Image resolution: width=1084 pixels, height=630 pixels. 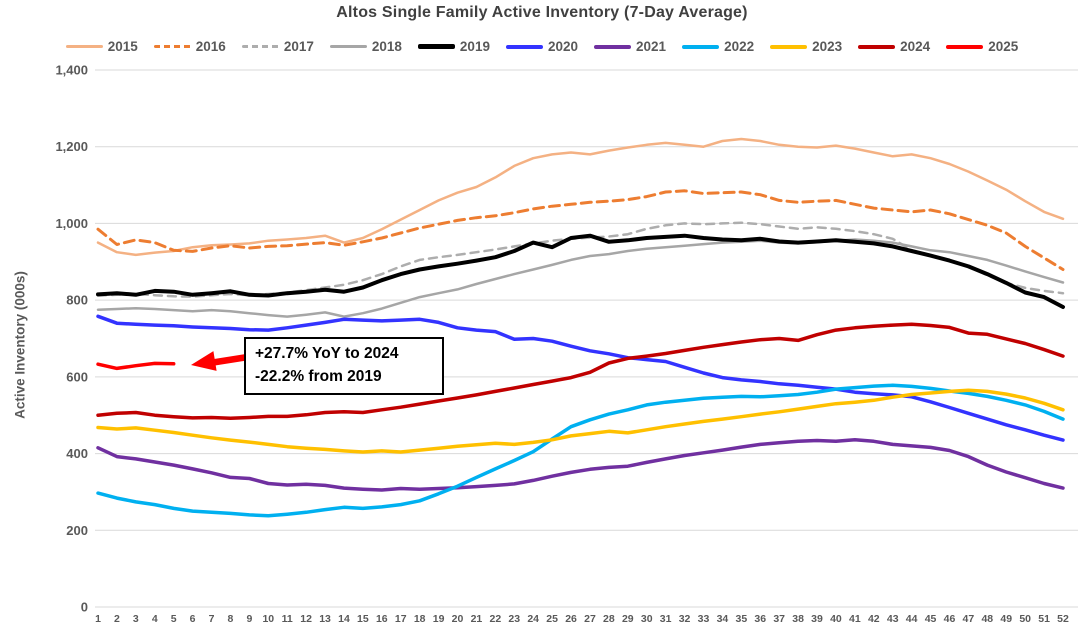 I want to click on x-tick-label: 50, so click(x=1025, y=619).